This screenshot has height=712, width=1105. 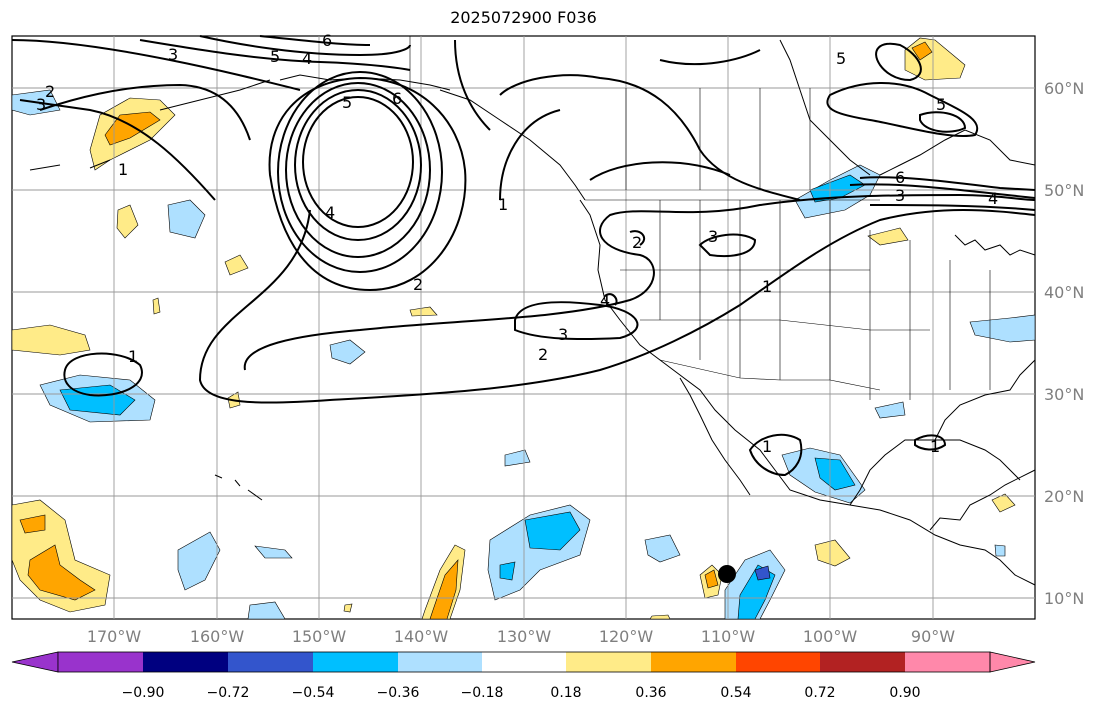 What do you see at coordinates (1064, 343) in the screenshot?
I see `latitude-labels: 60°N 50°N 40°N 30°N 20°N 10°N` at bounding box center [1064, 343].